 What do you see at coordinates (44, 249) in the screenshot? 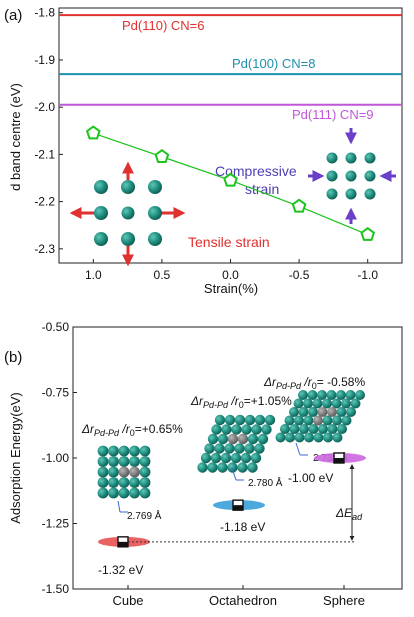
I see `y-tick-label: -2.3` at bounding box center [44, 249].